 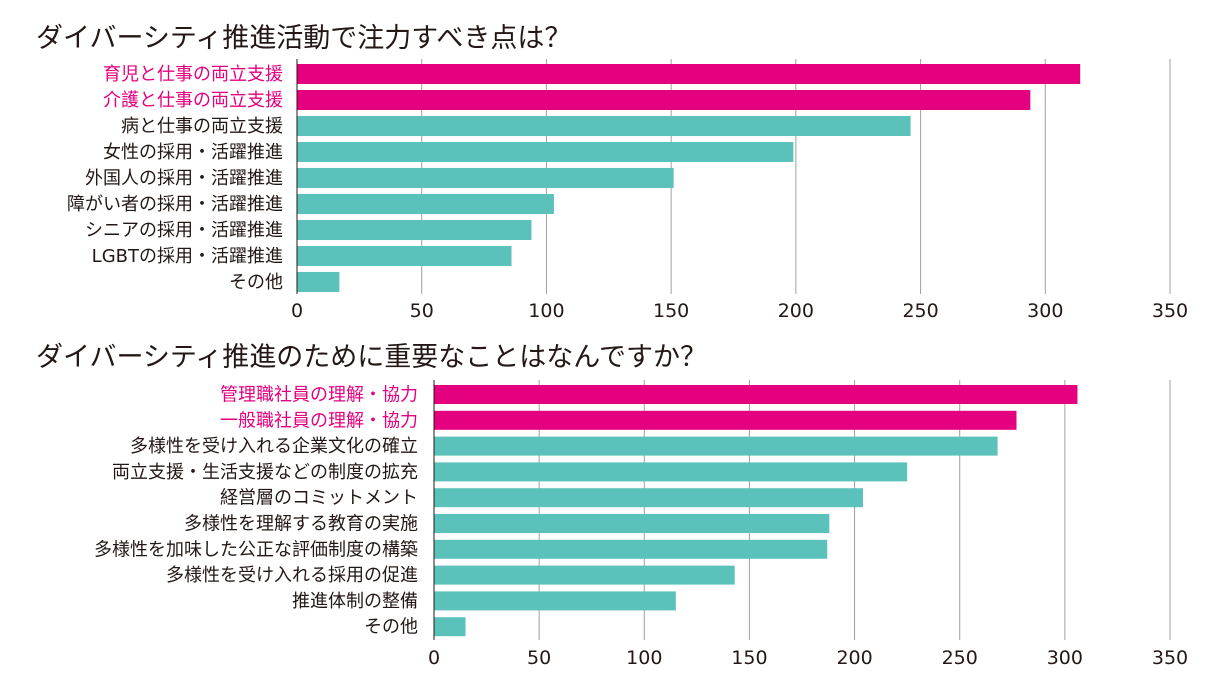 I want to click on category-label: 多様性を受け入れる採用の促進, so click(x=292, y=575).